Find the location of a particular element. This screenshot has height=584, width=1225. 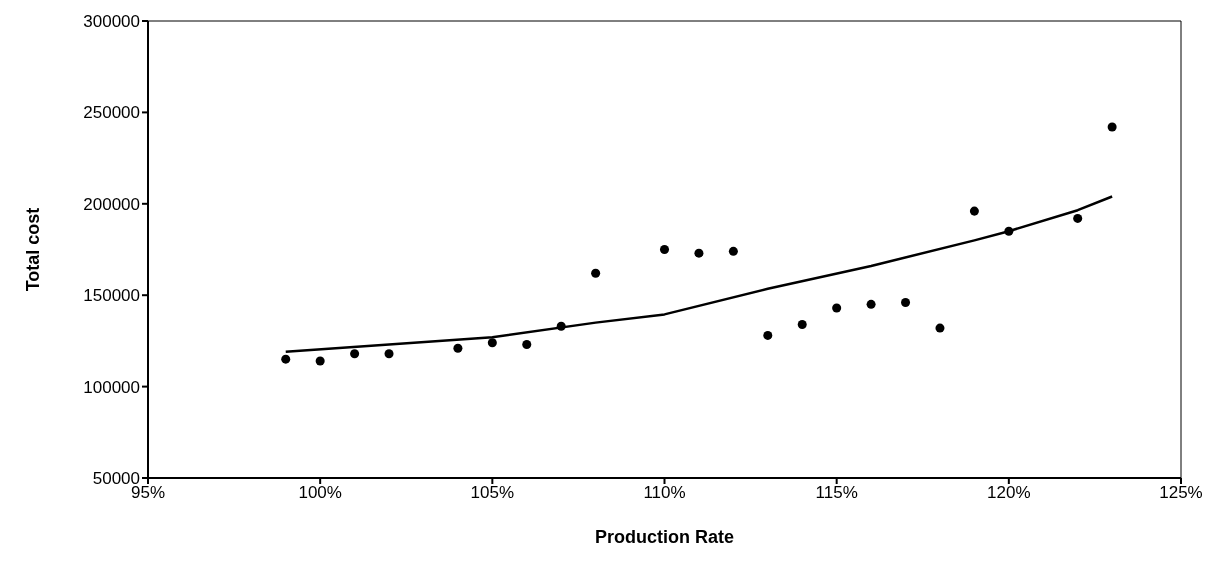

x-tick-label: 100% is located at coordinates (320, 493).